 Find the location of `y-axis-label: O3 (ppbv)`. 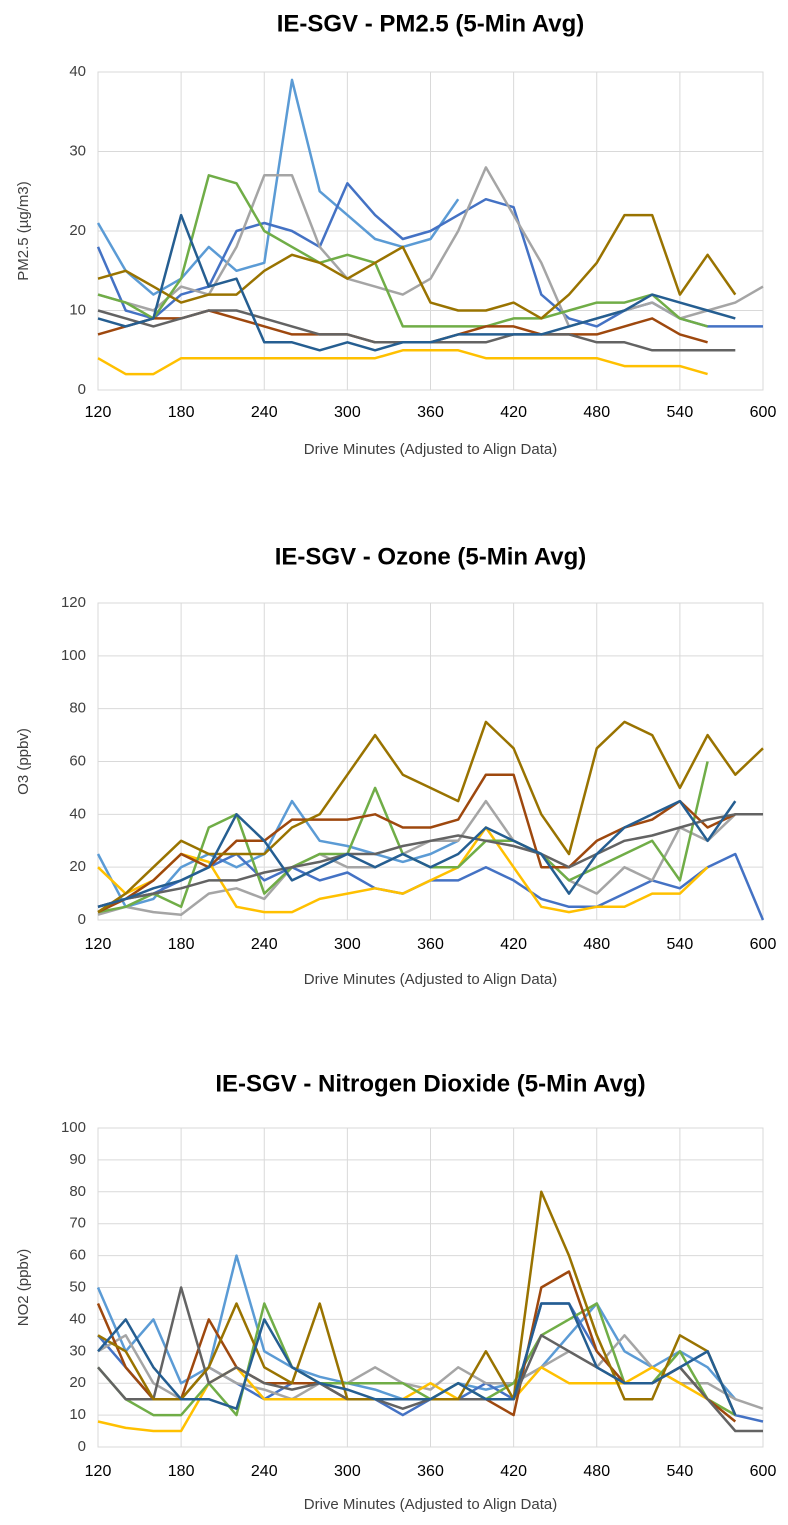

y-axis-label: O3 (ppbv) is located at coordinates (23, 761).